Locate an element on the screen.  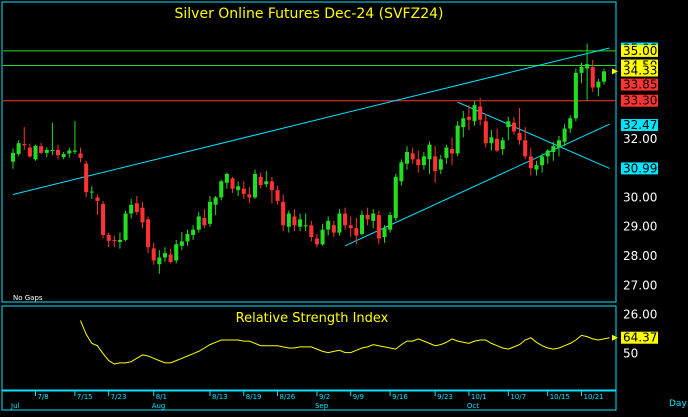
date-tick-label: 7/15 is located at coordinates (85, 397).